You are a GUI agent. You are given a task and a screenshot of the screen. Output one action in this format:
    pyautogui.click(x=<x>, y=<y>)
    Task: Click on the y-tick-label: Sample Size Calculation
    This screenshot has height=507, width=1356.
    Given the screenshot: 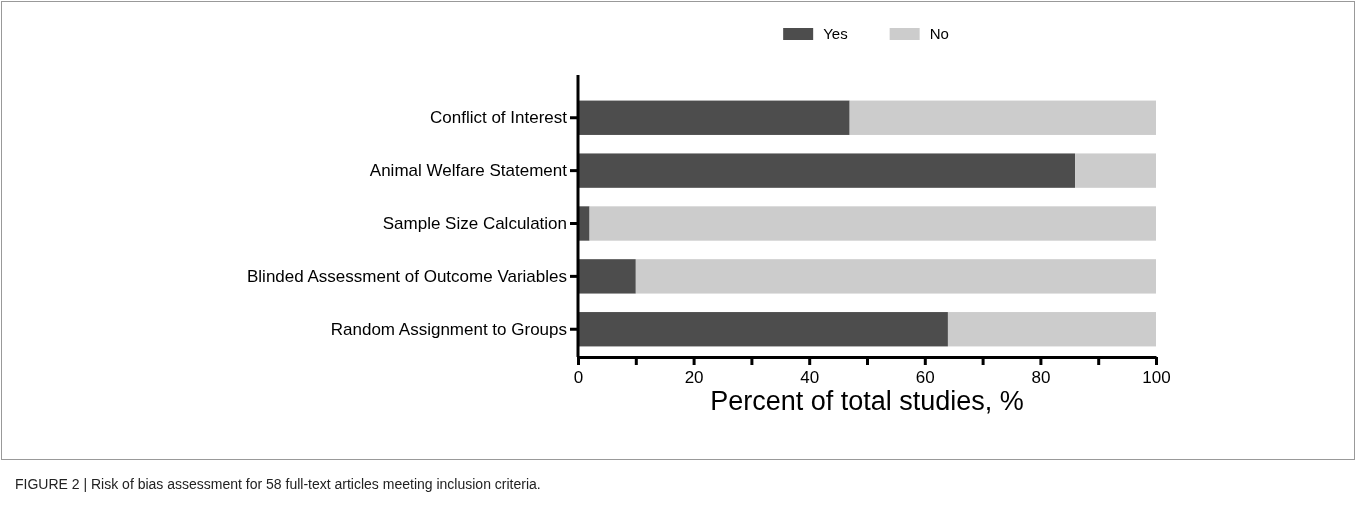 What is the action you would take?
    pyautogui.click(x=474, y=223)
    